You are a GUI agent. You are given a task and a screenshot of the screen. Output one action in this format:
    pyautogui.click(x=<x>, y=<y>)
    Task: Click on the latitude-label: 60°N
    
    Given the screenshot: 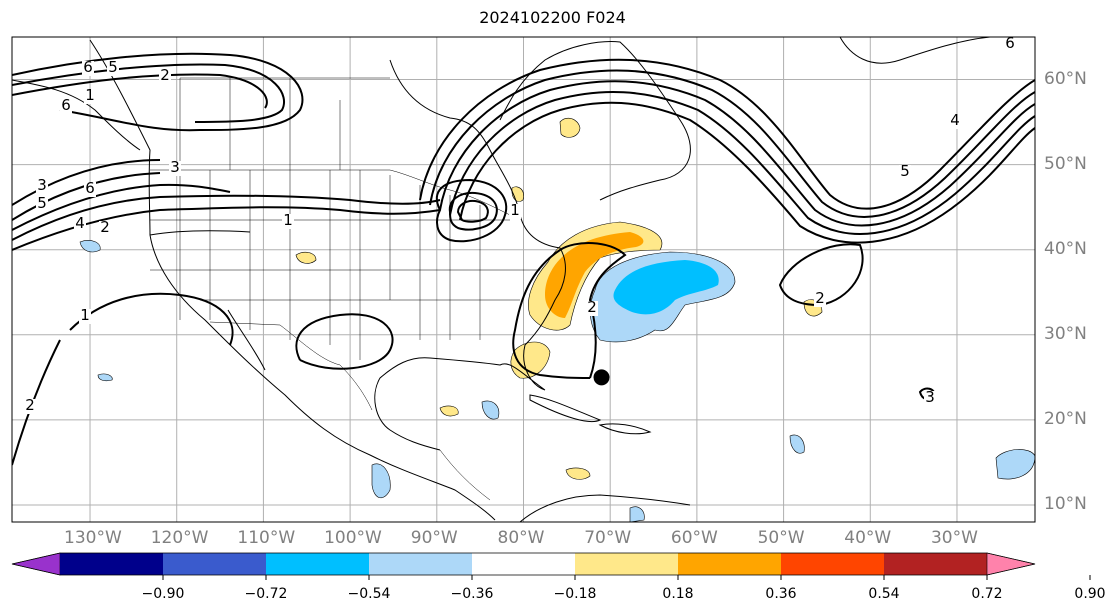 What is the action you would take?
    pyautogui.click(x=1065, y=78)
    